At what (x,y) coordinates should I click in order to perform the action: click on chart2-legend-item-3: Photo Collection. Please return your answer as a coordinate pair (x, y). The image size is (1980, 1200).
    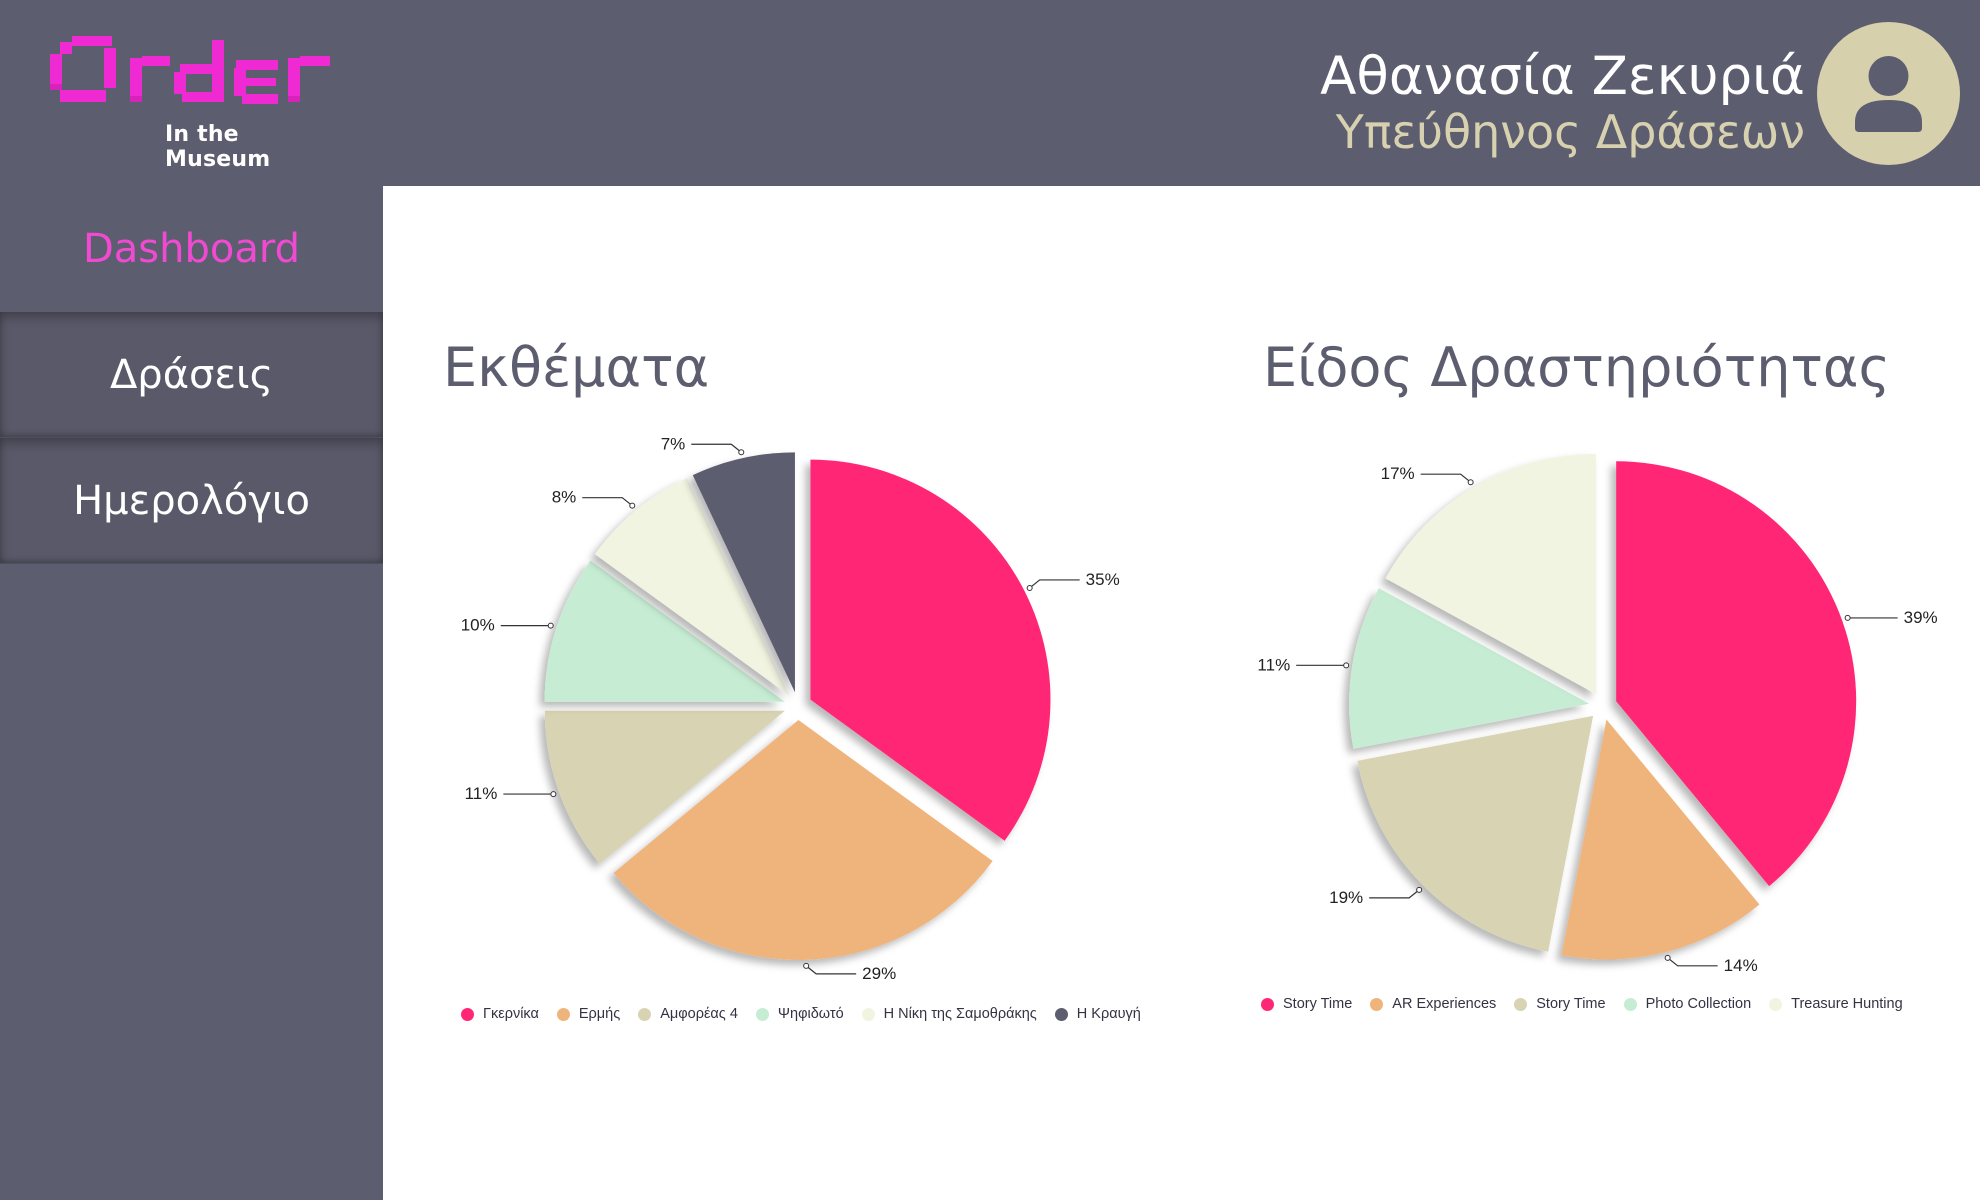
    Looking at the image, I should click on (1687, 1004).